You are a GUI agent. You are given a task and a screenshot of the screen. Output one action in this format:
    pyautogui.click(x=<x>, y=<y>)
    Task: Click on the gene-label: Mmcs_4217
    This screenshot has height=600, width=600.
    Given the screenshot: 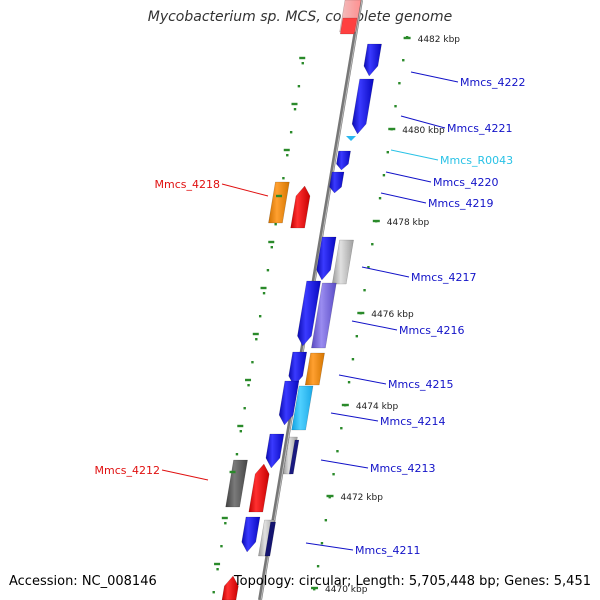 What is the action you would take?
    pyautogui.click(x=443, y=277)
    